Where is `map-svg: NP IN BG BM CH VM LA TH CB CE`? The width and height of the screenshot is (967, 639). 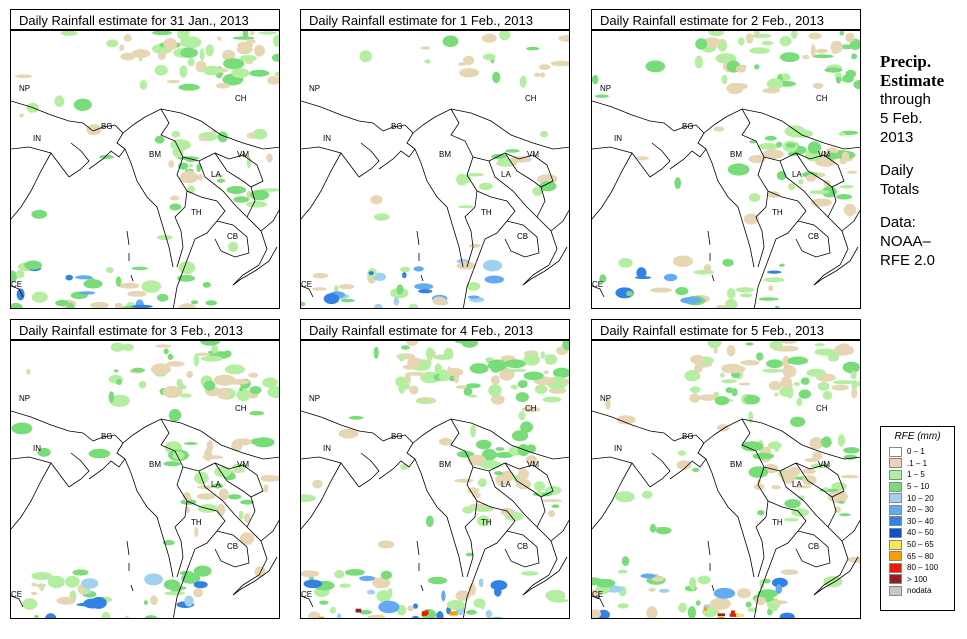 map-svg: NP IN BG BM CH VM LA TH CB CE is located at coordinates (145, 479).